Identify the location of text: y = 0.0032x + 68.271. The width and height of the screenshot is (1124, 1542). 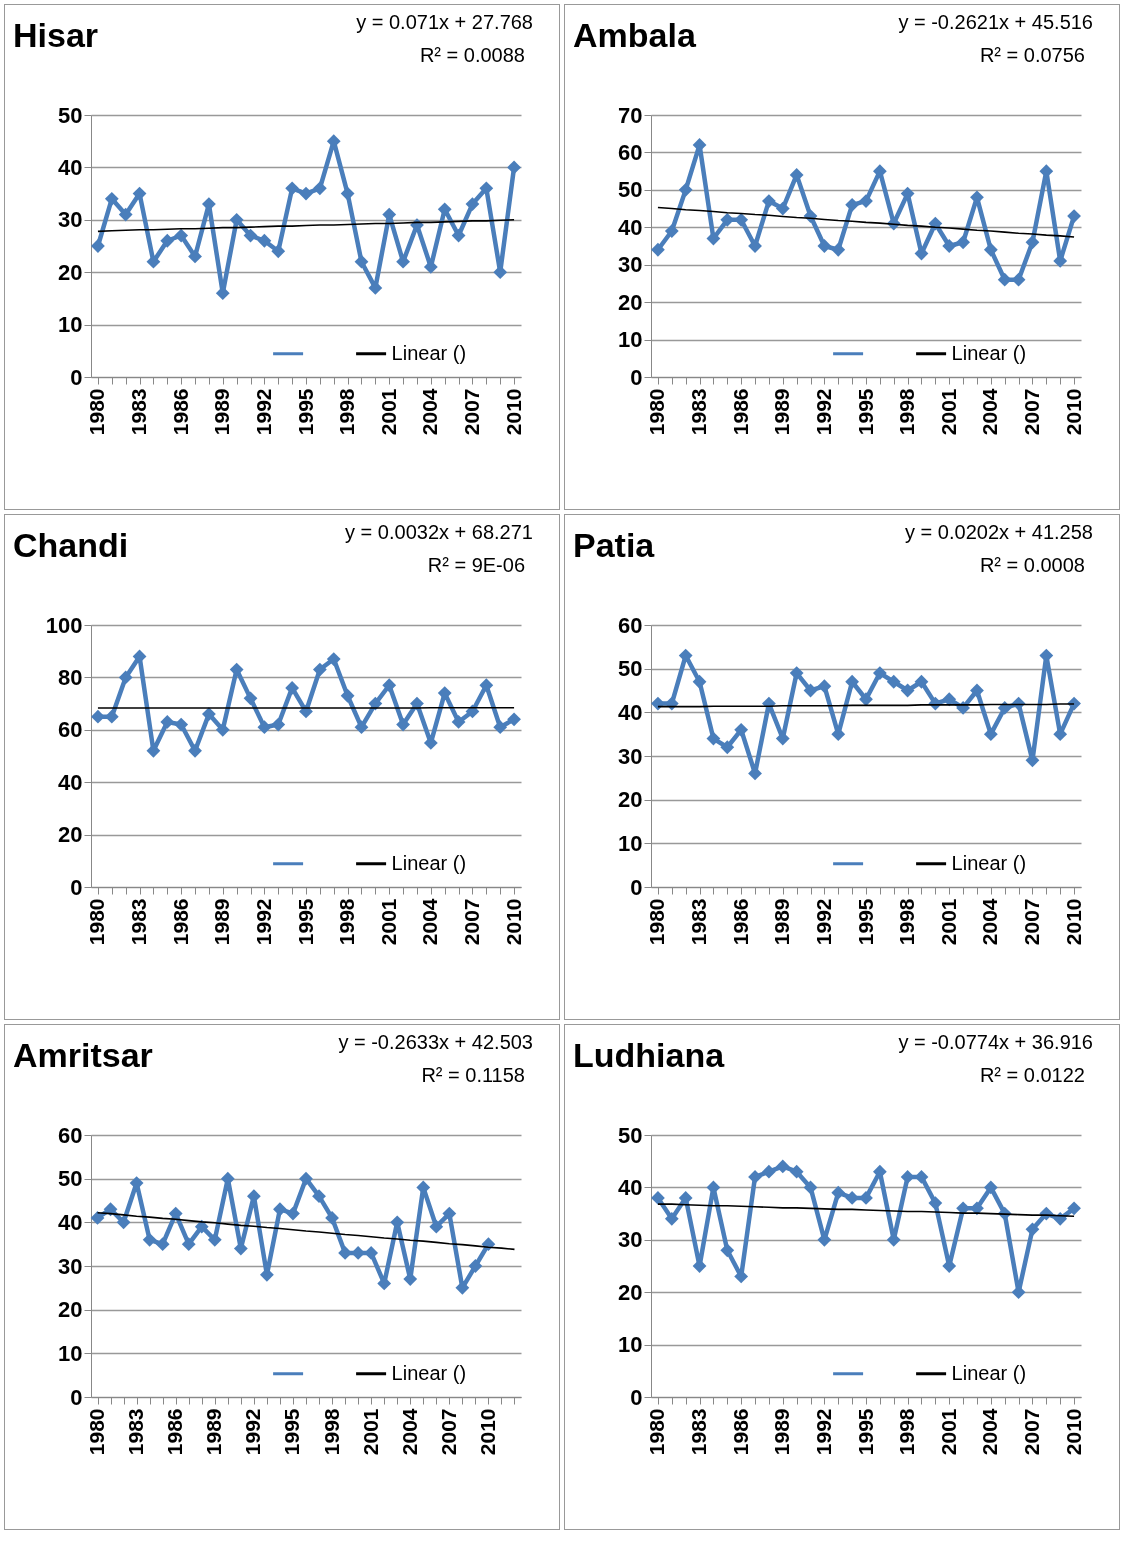
(439, 532).